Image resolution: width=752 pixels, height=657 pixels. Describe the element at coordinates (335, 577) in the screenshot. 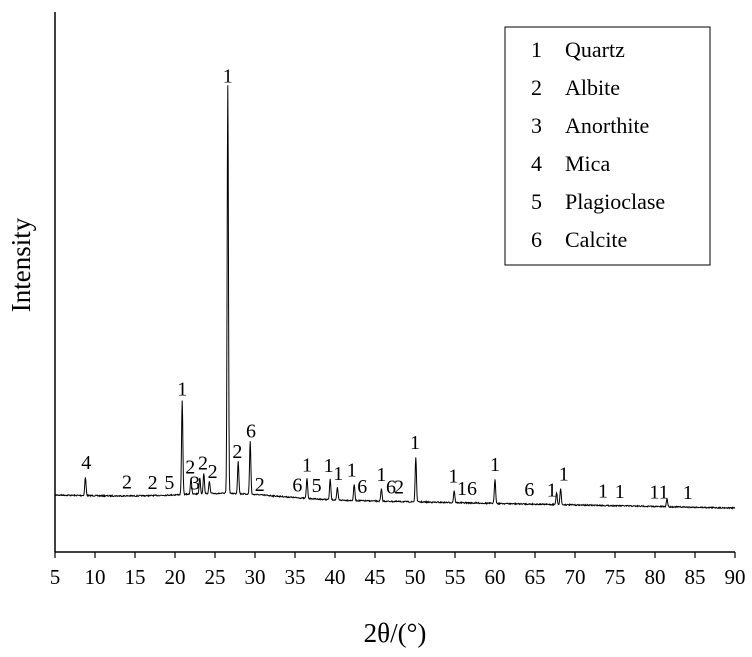

I see `x-tick-label: 40` at that location.